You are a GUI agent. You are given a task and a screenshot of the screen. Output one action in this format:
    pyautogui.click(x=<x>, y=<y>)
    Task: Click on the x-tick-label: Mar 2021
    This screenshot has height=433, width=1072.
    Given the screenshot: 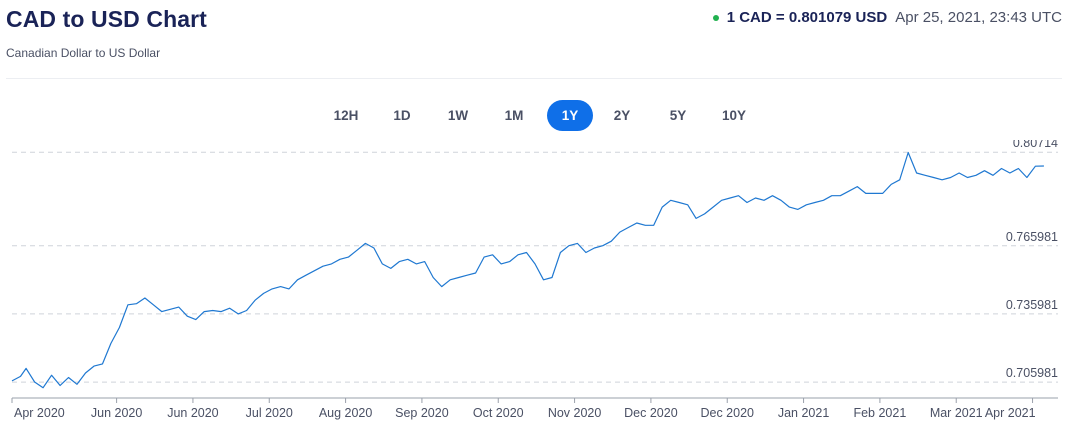 What is the action you would take?
    pyautogui.click(x=956, y=413)
    